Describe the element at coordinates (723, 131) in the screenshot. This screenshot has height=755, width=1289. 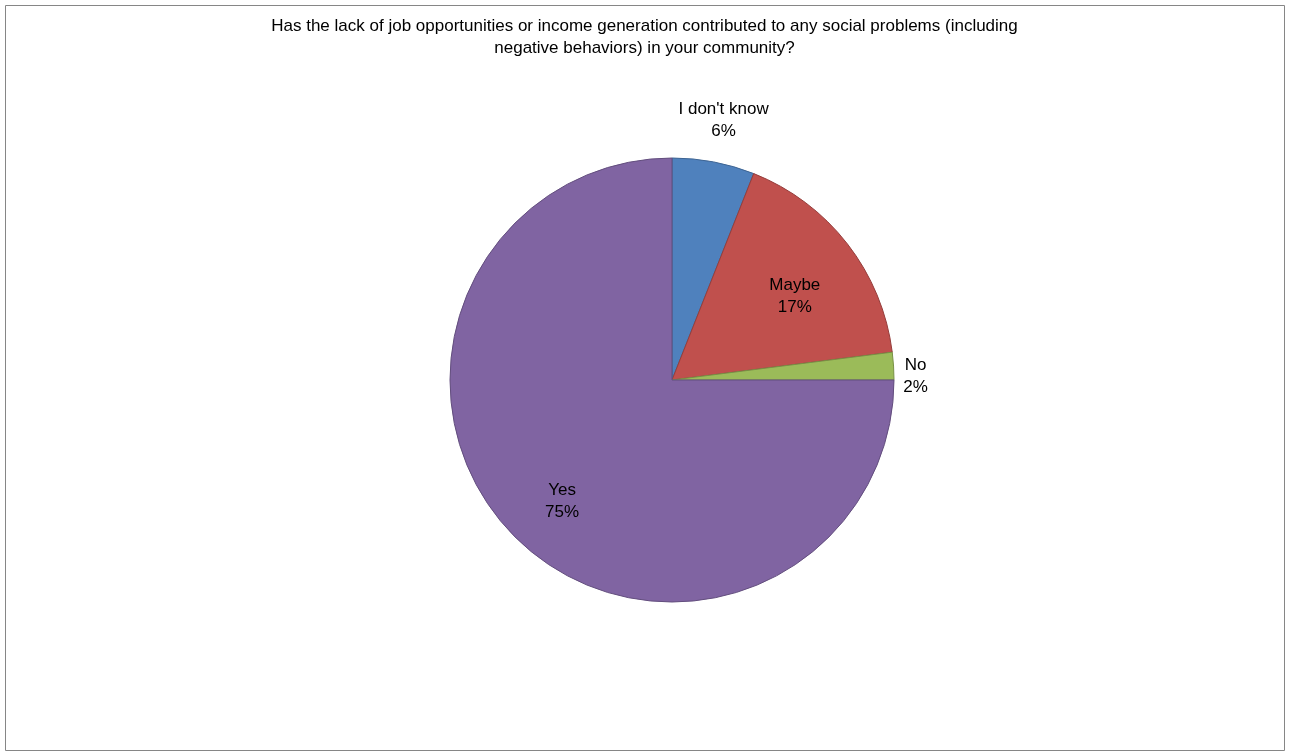
I see `data-label: 6%` at that location.